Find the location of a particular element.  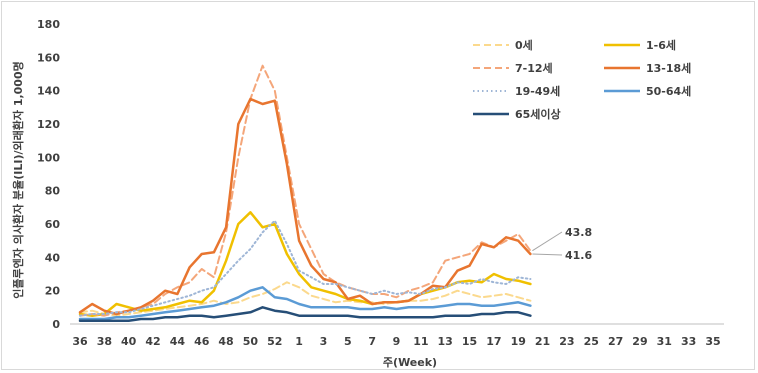

x-tick-label: 42 is located at coordinates (152, 341).